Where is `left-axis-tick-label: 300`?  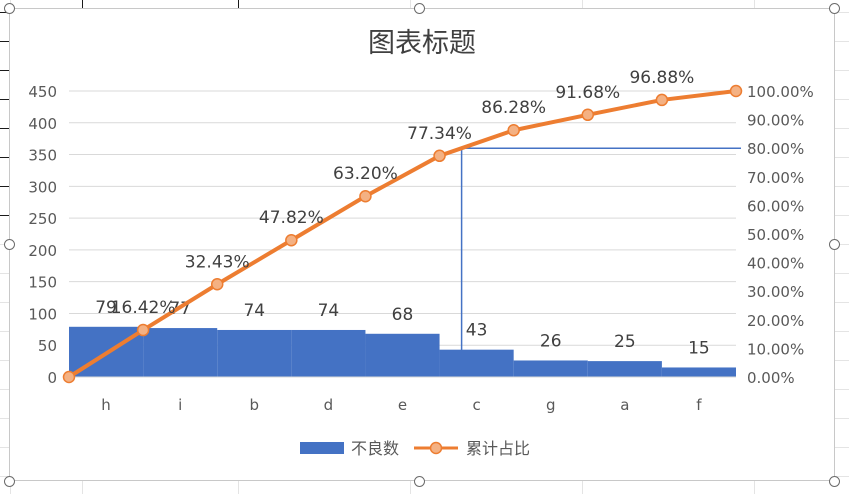 left-axis-tick-label: 300 is located at coordinates (42, 187).